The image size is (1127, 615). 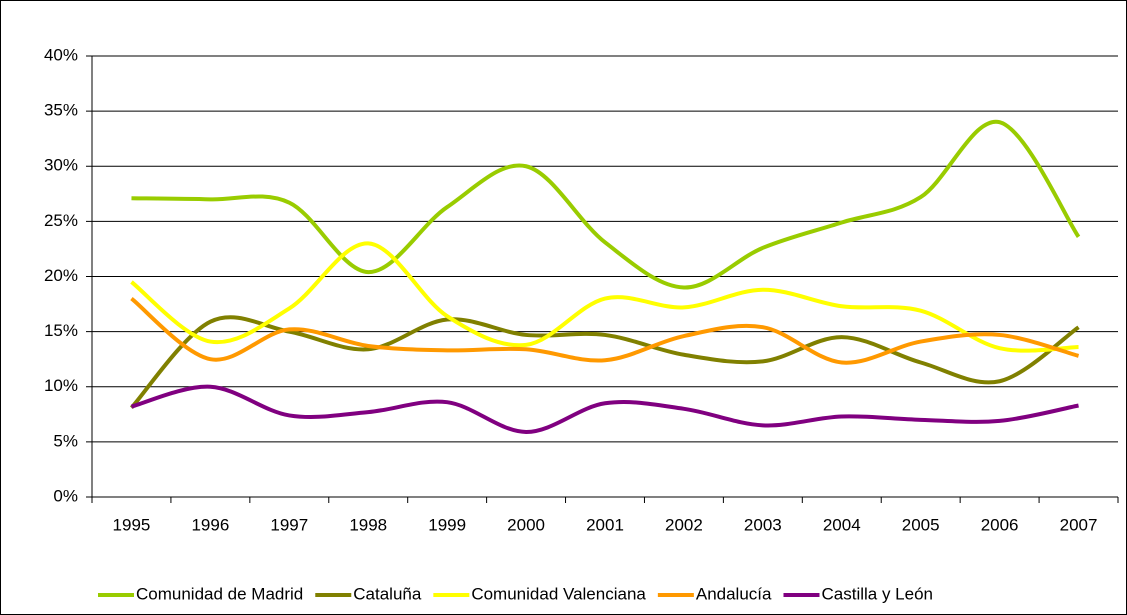 What do you see at coordinates (1079, 524) in the screenshot?
I see `x-tick-label: 2007` at bounding box center [1079, 524].